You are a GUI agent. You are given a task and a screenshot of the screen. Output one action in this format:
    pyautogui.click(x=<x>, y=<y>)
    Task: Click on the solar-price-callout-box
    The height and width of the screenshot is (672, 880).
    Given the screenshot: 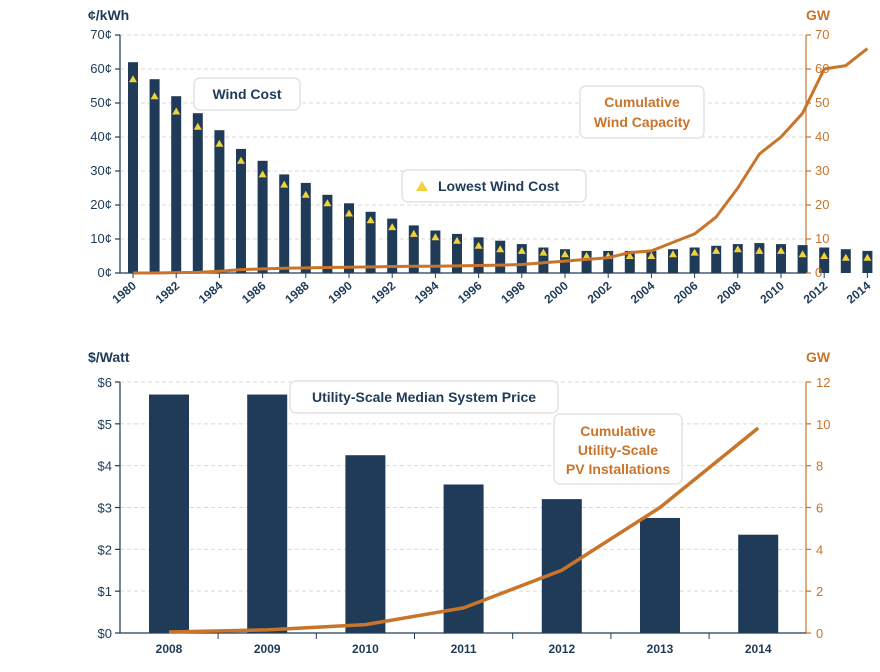 What is the action you would take?
    pyautogui.click(x=424, y=397)
    